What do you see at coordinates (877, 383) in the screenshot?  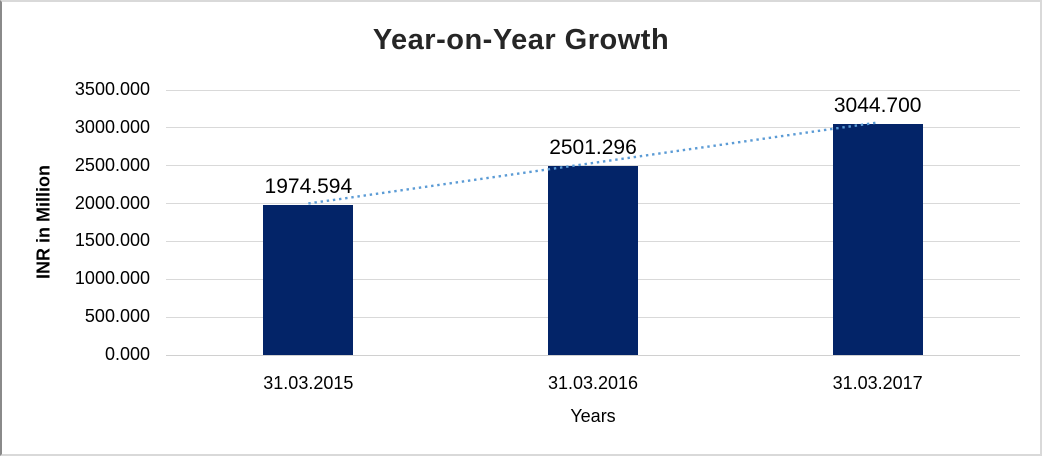 I see `x-tick-label: 31.03.2017` at bounding box center [877, 383].